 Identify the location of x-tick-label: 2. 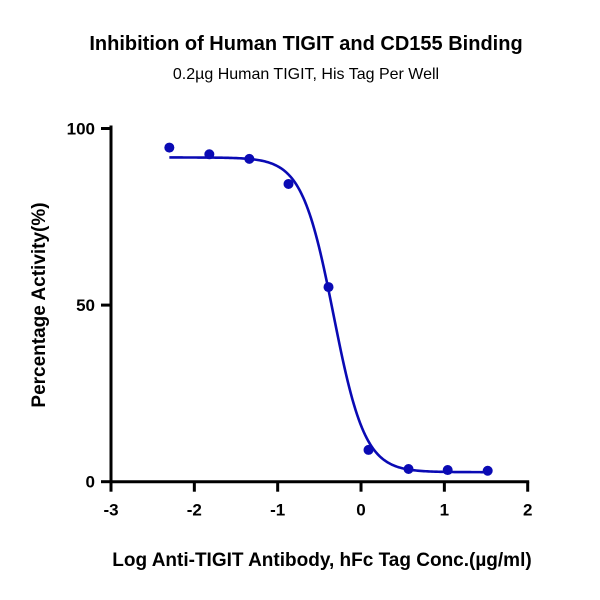
(527, 510).